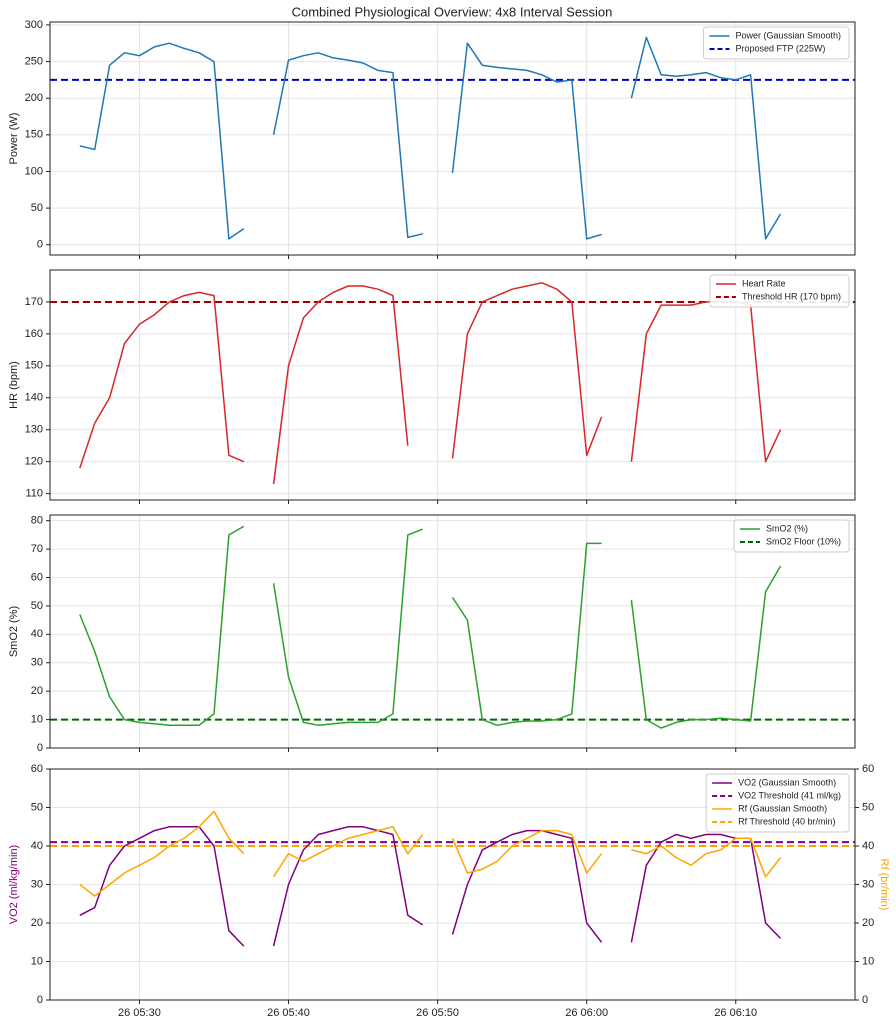 Image resolution: width=896 pixels, height=1024 pixels. What do you see at coordinates (791, 296) in the screenshot?
I see `legend-label: Threshold HR (170 bpm)` at bounding box center [791, 296].